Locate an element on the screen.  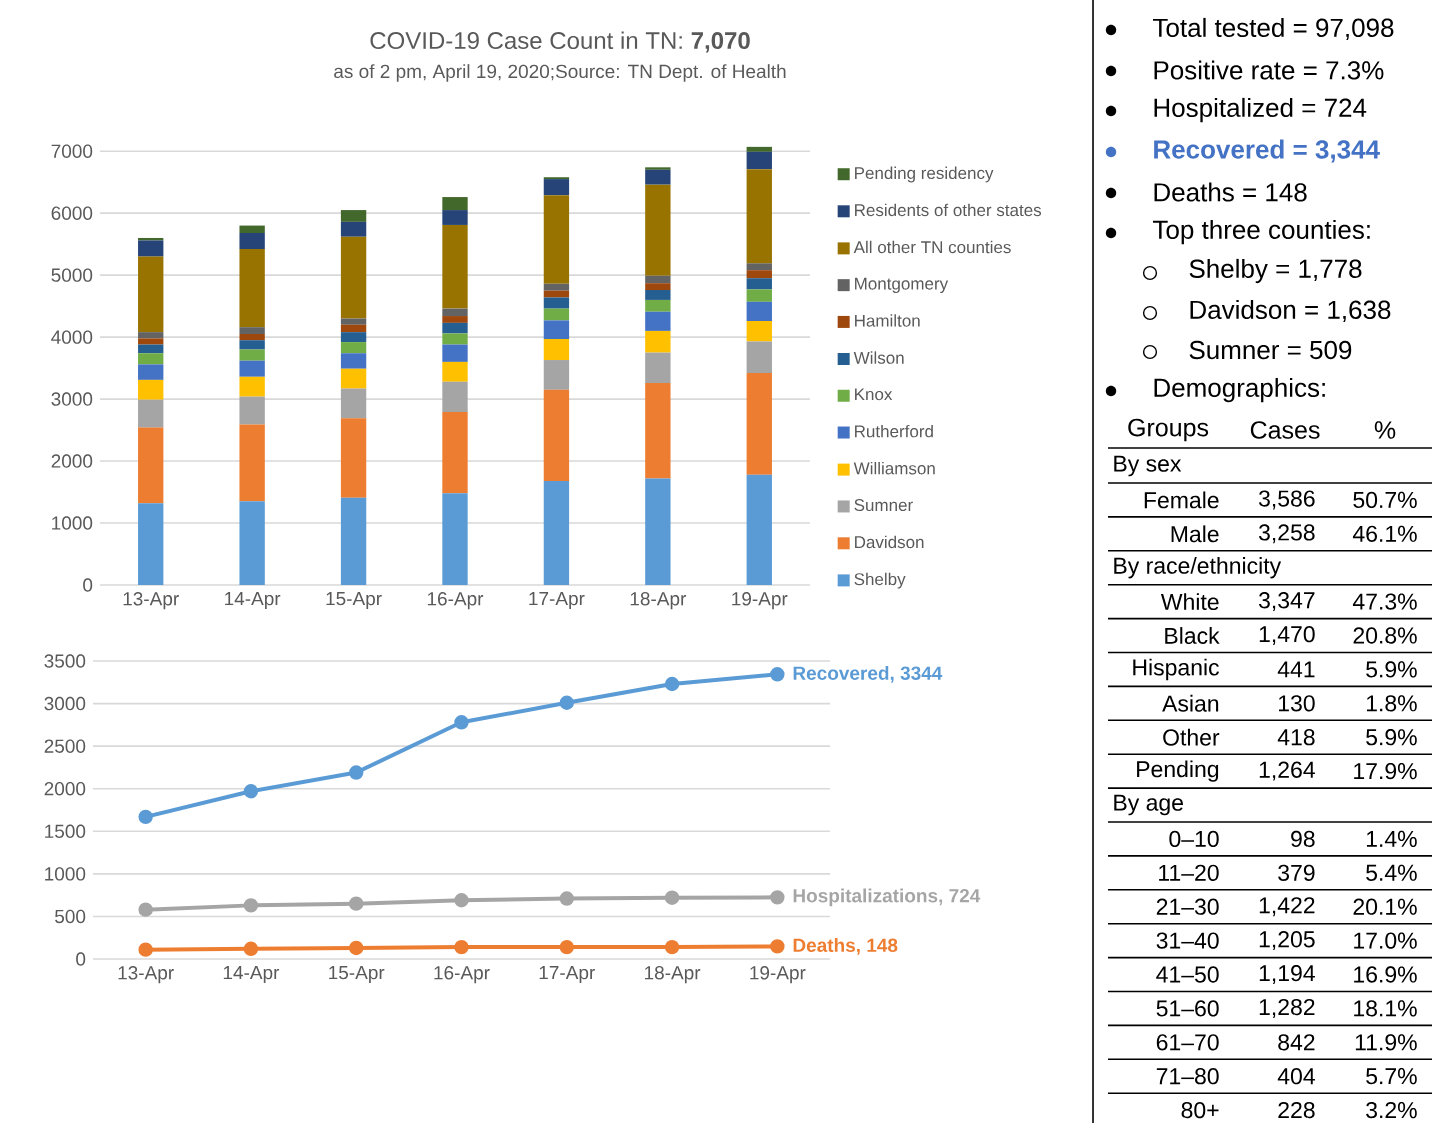
text: Positive rate = 7.3% is located at coordinates (1269, 70).